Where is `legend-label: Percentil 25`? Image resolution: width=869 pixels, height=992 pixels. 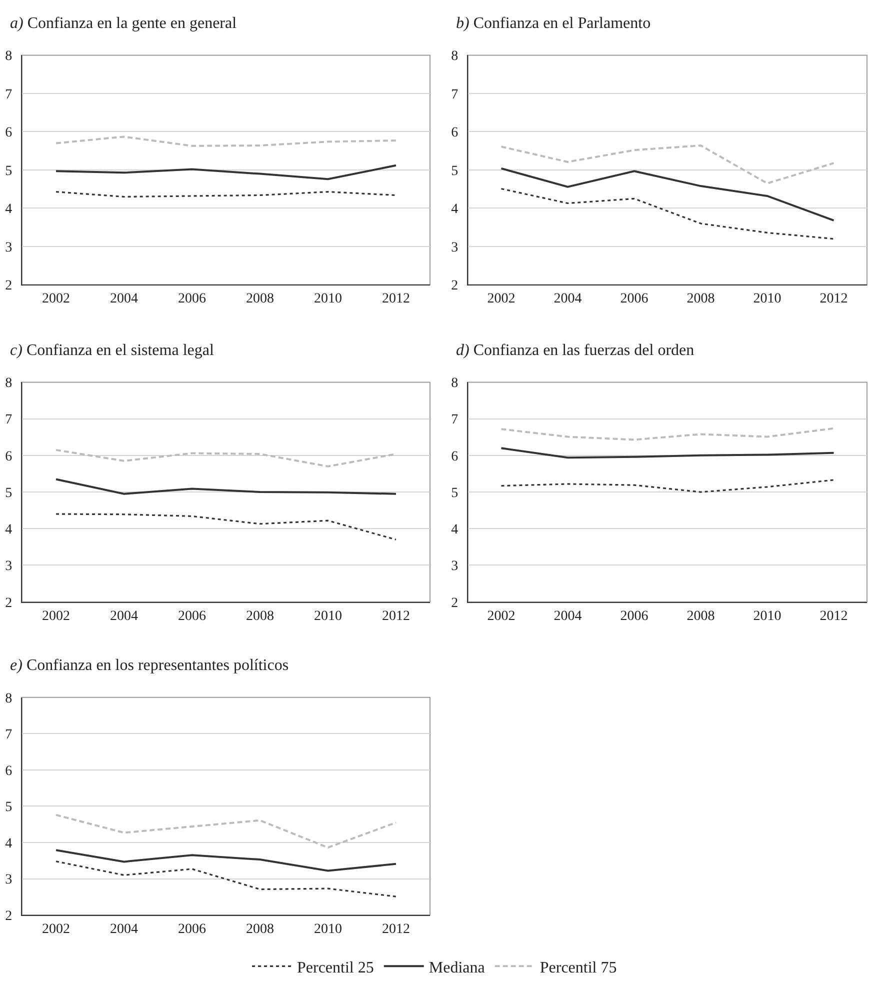
legend-label: Percentil 25 is located at coordinates (335, 967).